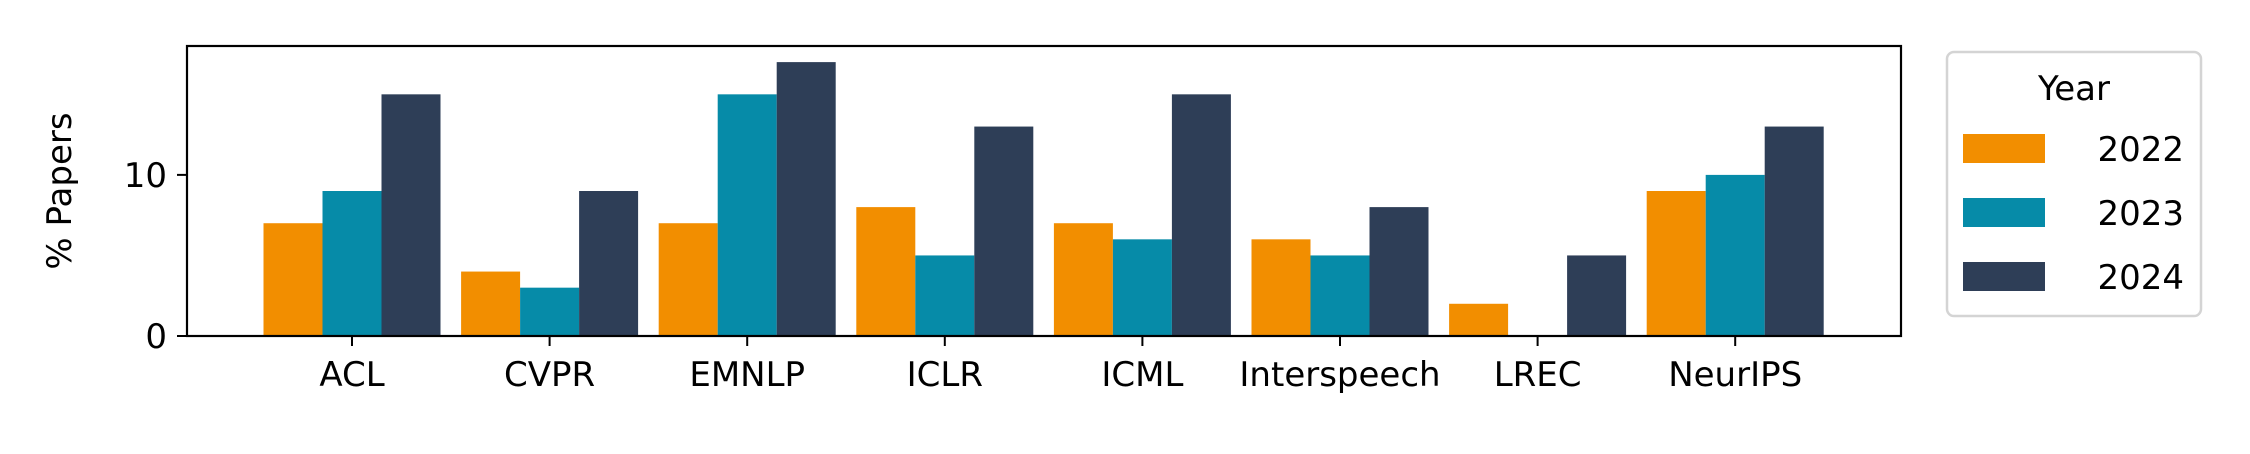  What do you see at coordinates (2073, 89) in the screenshot?
I see `legend-title: Year` at bounding box center [2073, 89].